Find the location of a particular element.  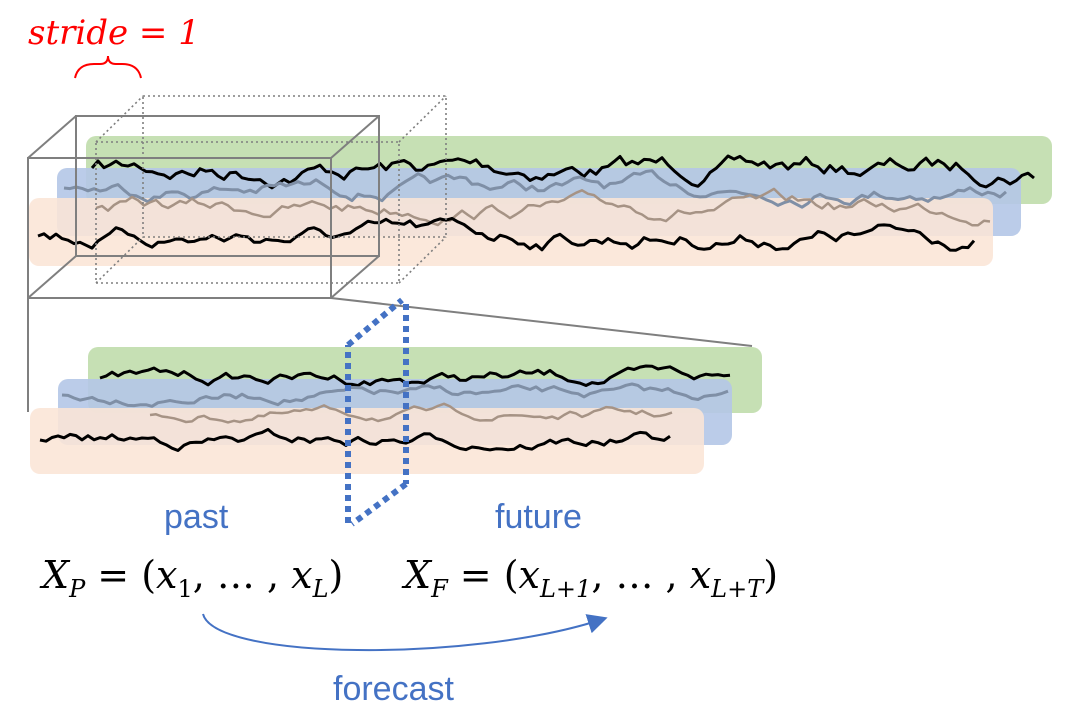

band-orange-top is located at coordinates (511, 232).